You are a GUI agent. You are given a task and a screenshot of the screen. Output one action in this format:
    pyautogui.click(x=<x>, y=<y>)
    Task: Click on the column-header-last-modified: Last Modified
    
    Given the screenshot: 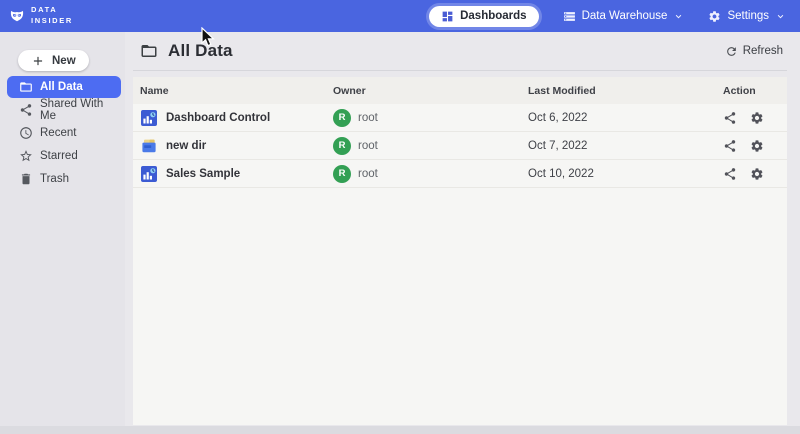 What is the action you would take?
    pyautogui.click(x=562, y=90)
    